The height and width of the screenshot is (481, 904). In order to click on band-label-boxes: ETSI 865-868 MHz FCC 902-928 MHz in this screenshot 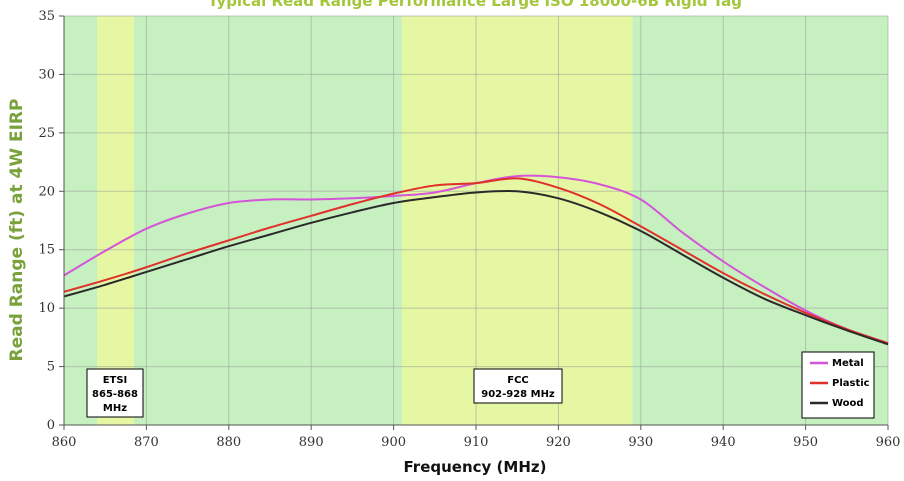, I will do `click(324, 393)`.